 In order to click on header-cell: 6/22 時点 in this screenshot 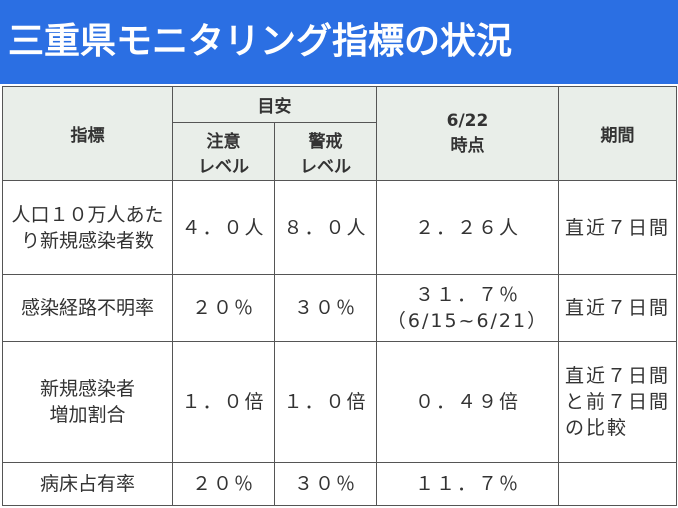, I will do `click(467, 133)`.